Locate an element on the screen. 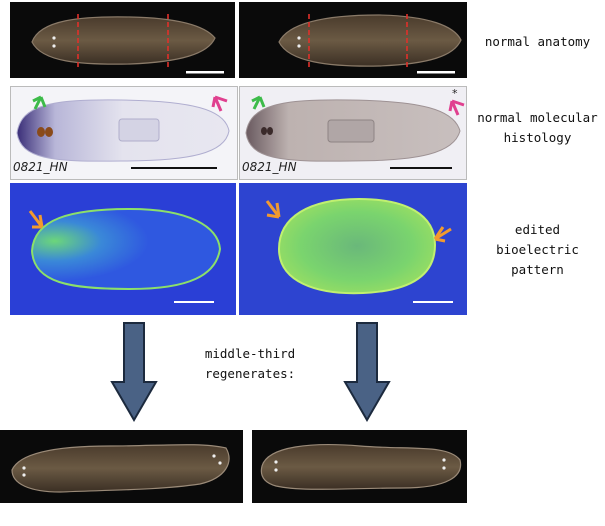  down-arrow-right-icon is located at coordinates (367, 372).